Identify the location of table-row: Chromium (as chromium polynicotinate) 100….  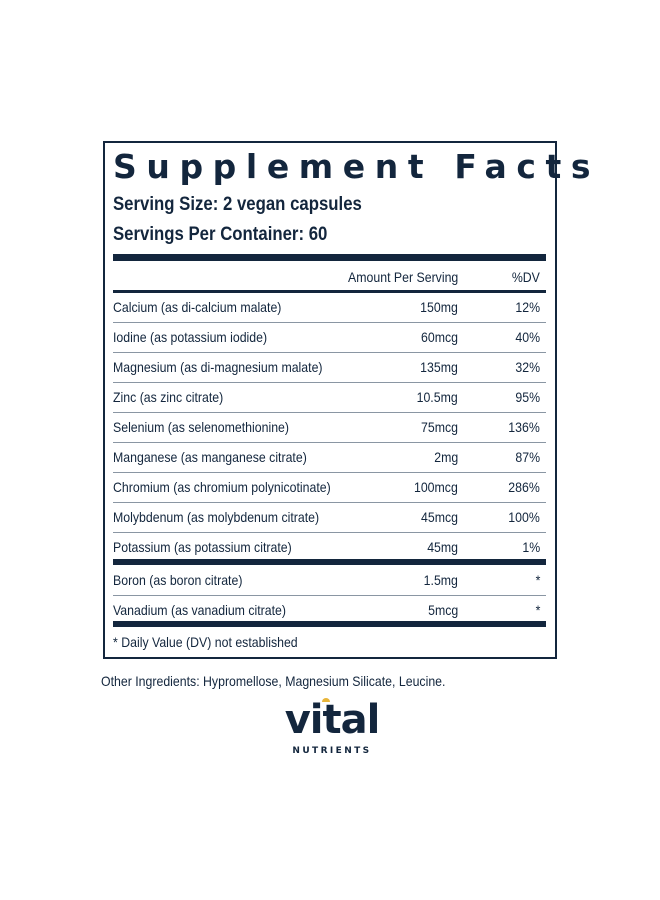
(329, 488).